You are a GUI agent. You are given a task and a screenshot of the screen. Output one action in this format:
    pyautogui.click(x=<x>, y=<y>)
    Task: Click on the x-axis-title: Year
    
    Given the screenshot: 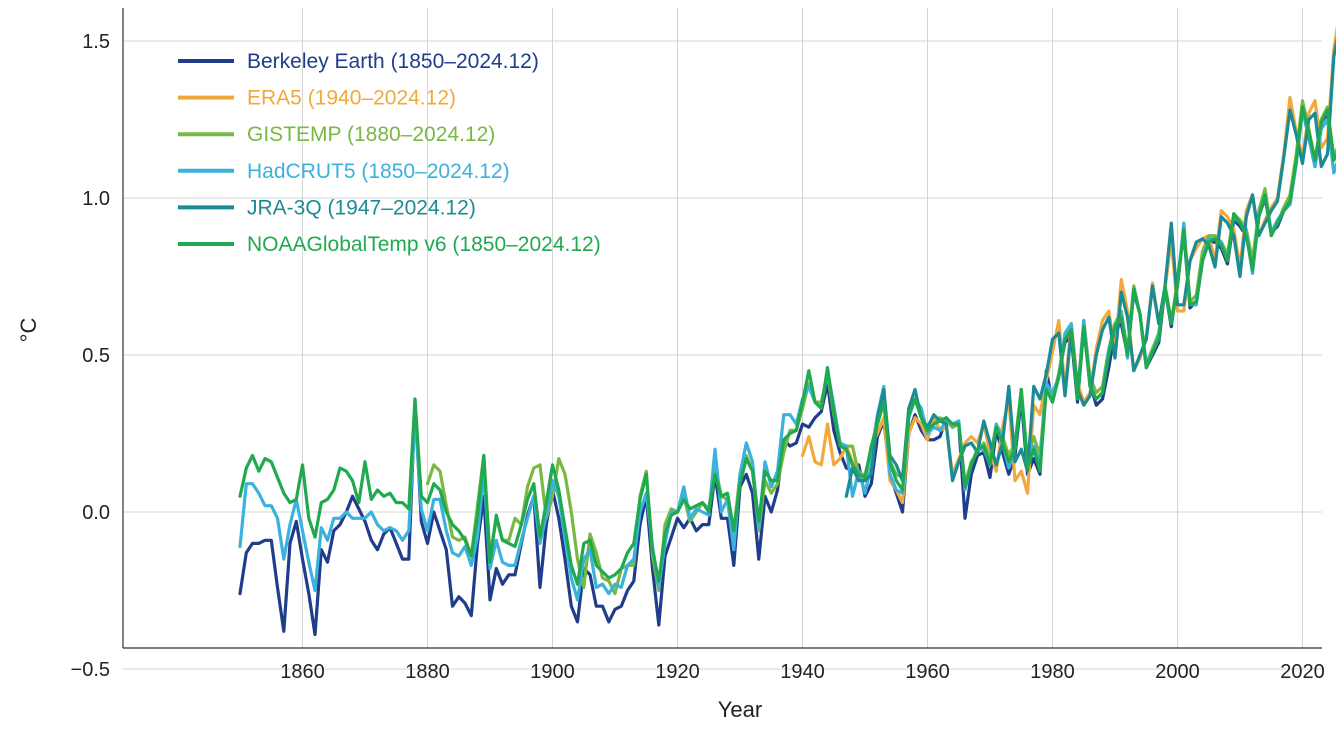 What is the action you would take?
    pyautogui.click(x=740, y=709)
    